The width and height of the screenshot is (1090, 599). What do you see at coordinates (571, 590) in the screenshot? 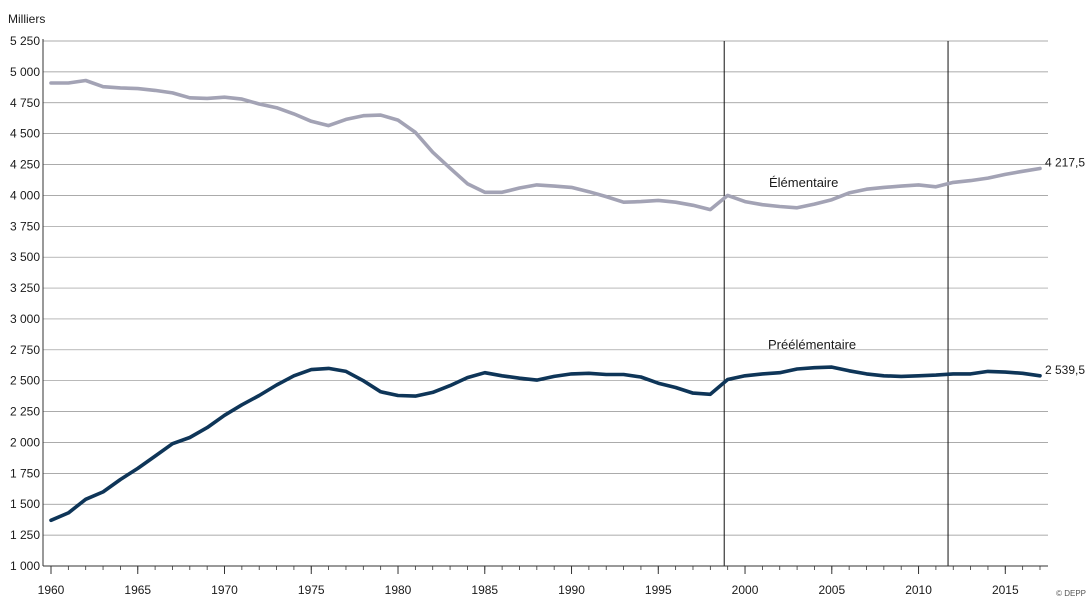
I see `x-tick-label: 1990` at bounding box center [571, 590].